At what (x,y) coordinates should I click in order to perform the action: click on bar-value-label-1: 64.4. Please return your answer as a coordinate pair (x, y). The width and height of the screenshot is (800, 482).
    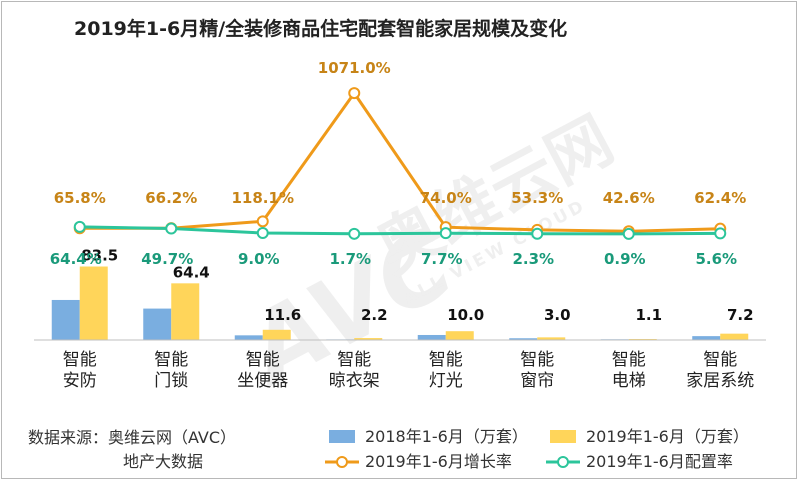
    Looking at the image, I should click on (191, 272).